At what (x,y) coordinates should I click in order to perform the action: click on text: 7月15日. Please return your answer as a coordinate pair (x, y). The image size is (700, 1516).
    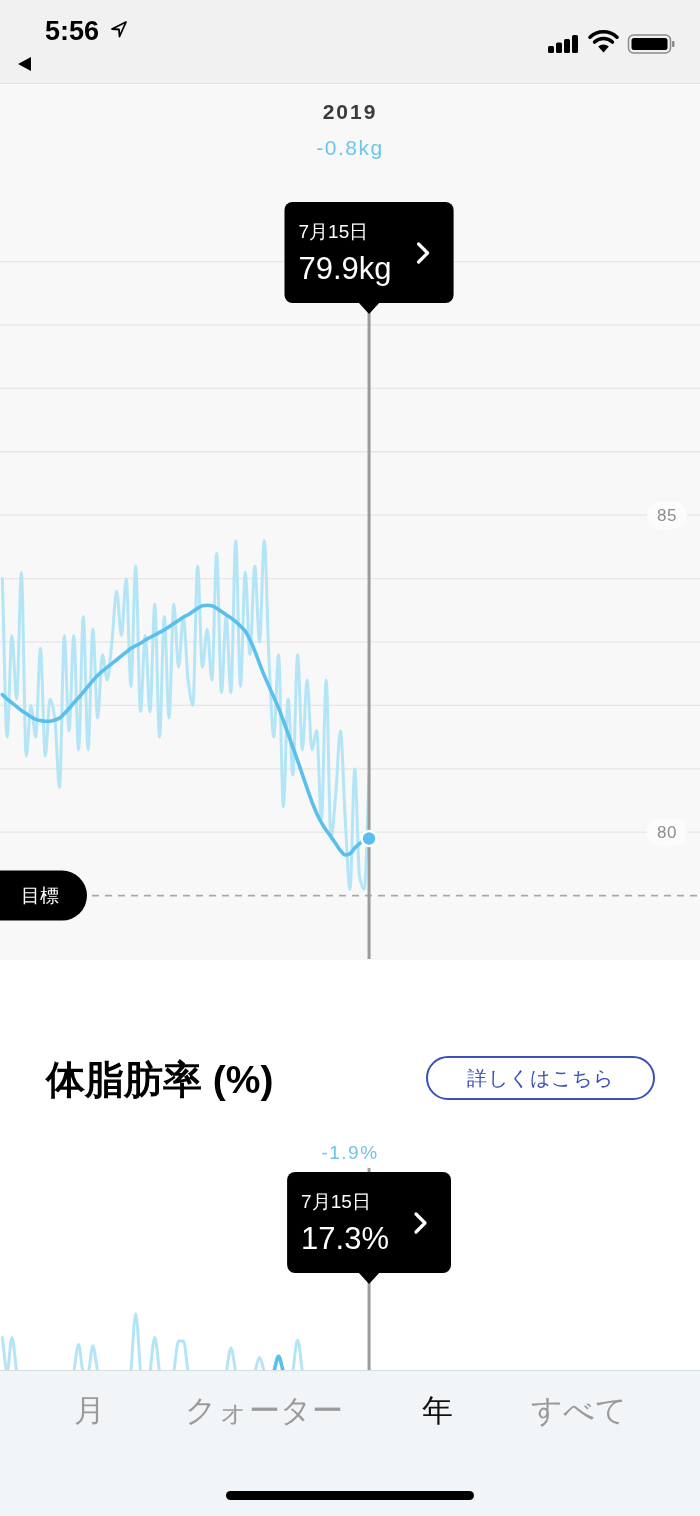
    Looking at the image, I should click on (336, 1201).